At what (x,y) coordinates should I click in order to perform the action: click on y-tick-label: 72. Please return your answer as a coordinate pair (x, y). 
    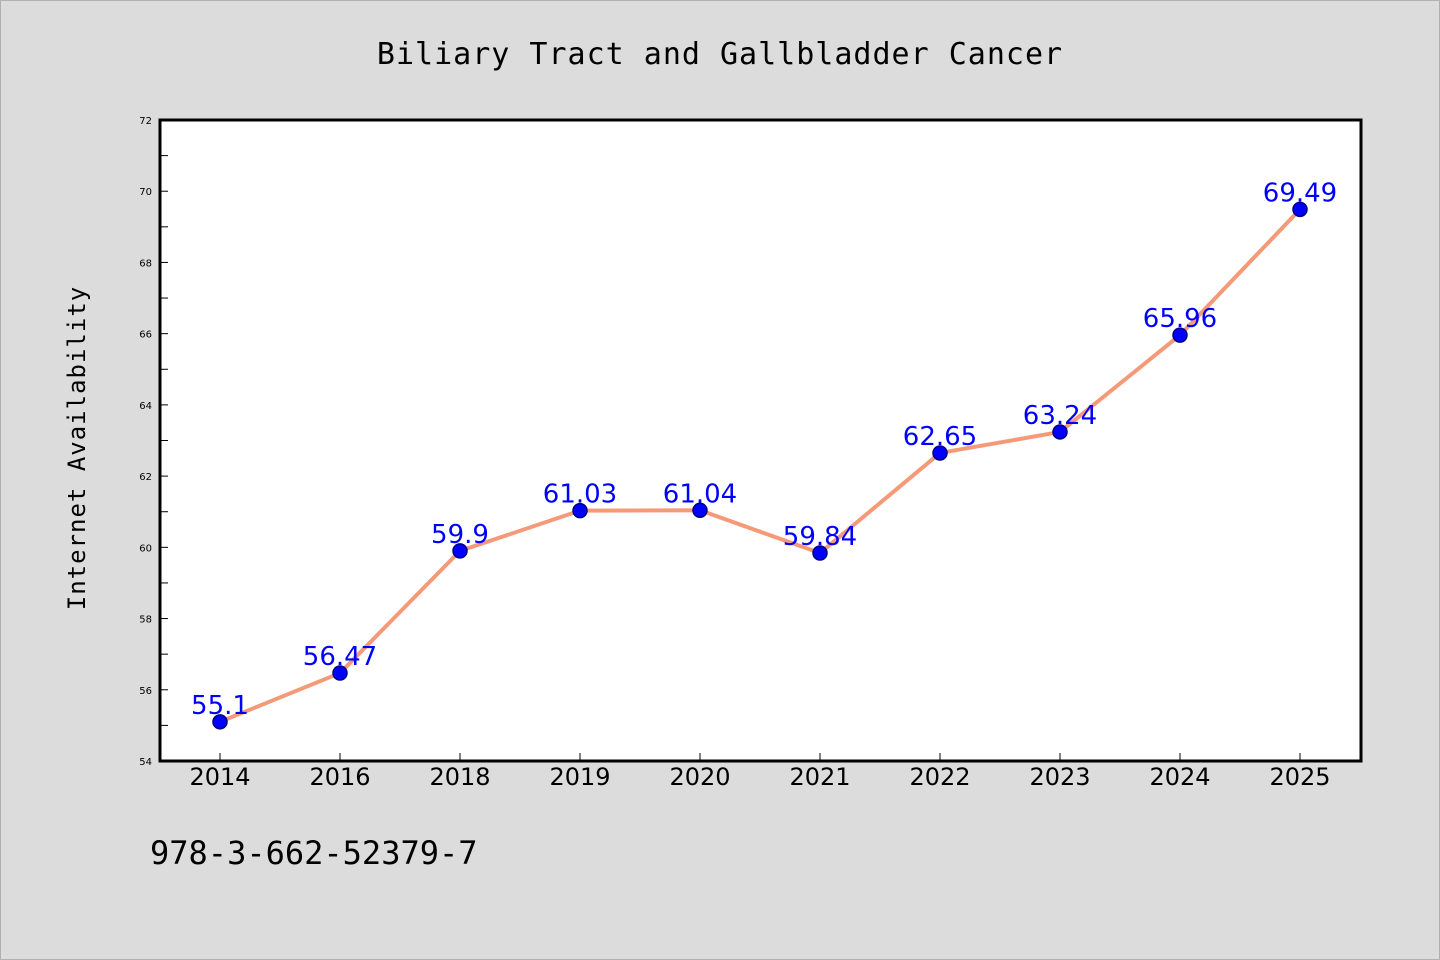
    Looking at the image, I should click on (145, 121).